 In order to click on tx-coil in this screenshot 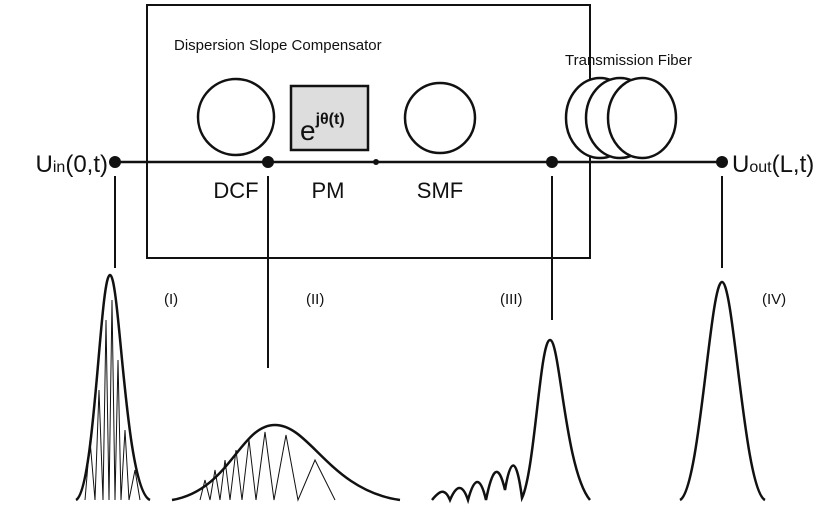, I will do `click(642, 118)`.